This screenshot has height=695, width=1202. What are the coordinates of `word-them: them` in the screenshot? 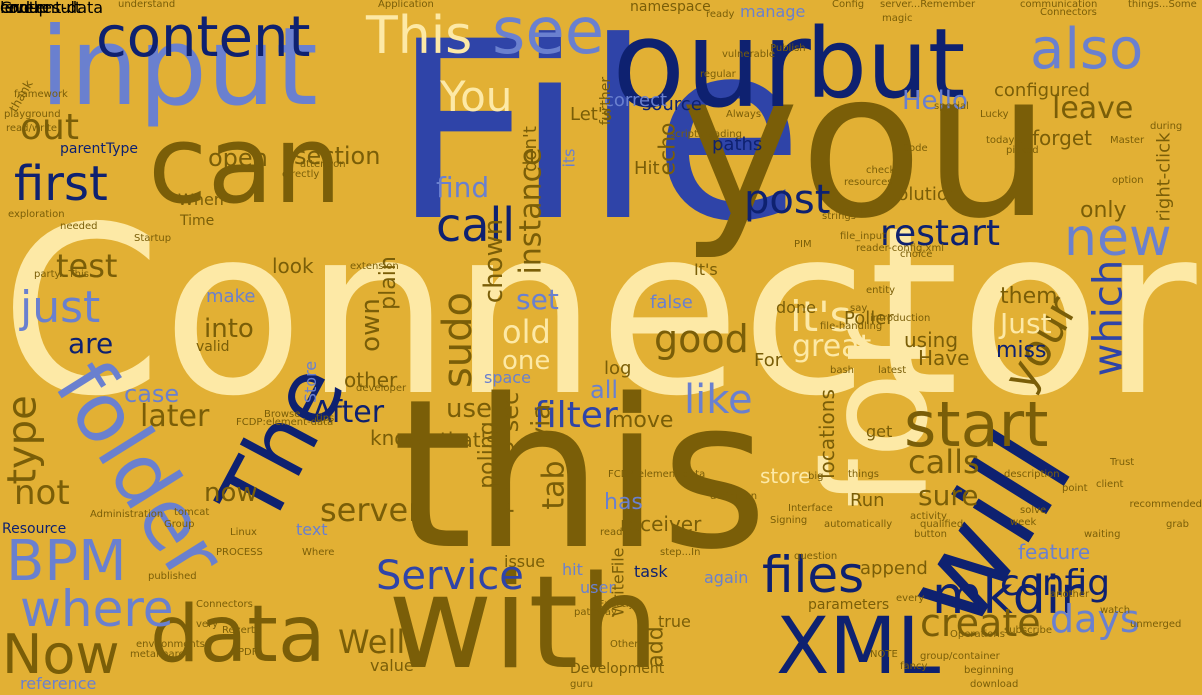 It's located at (1029, 296).